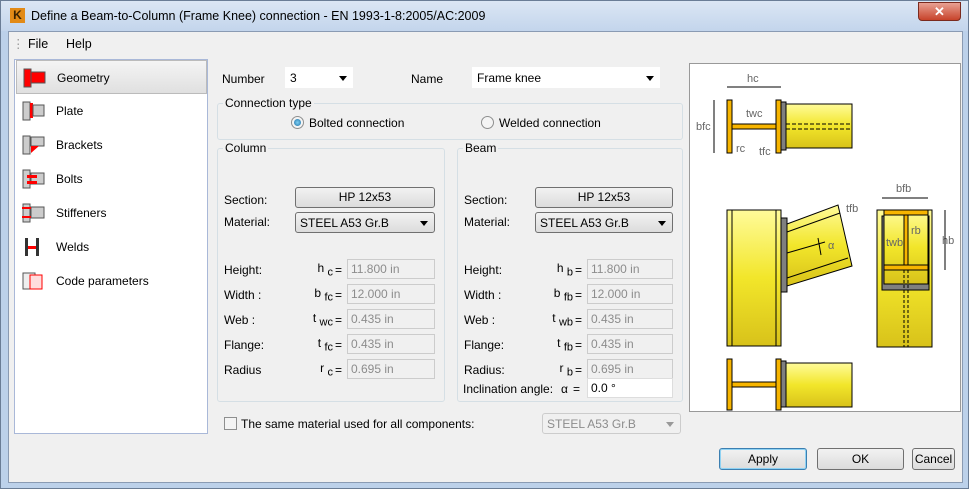 Image resolution: width=969 pixels, height=489 pixels. I want to click on column-row-label: Radius, so click(243, 370).